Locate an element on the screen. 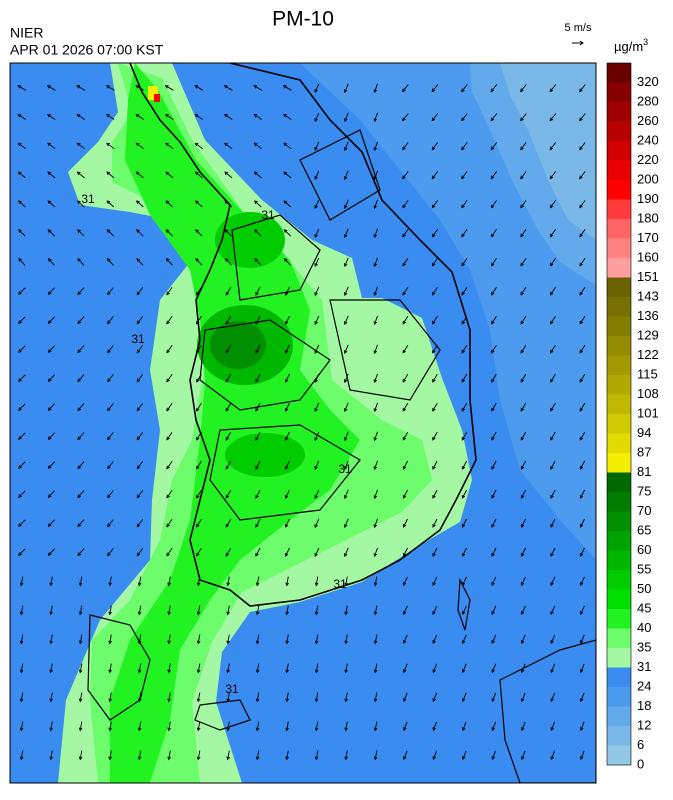  colorbar-label: 180 is located at coordinates (648, 217).